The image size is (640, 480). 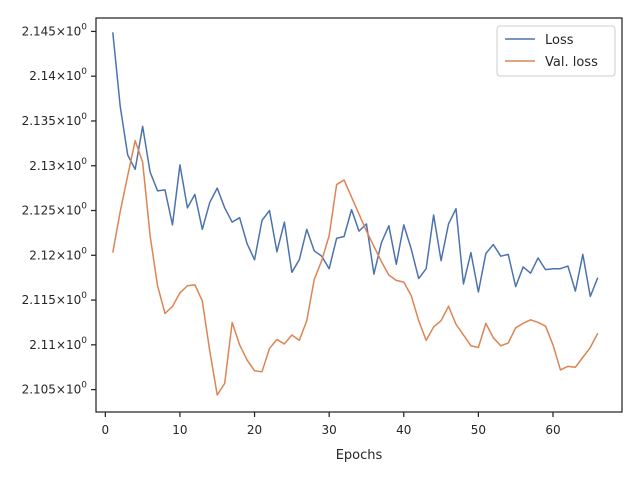 I want to click on y-tick-label-4: 2.125×100, so click(x=55, y=210).